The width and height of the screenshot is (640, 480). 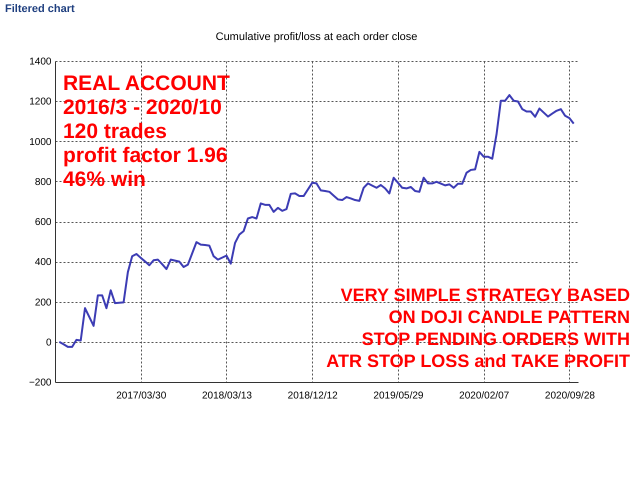 What do you see at coordinates (40, 62) in the screenshot?
I see `y-tick-label: 1400` at bounding box center [40, 62].